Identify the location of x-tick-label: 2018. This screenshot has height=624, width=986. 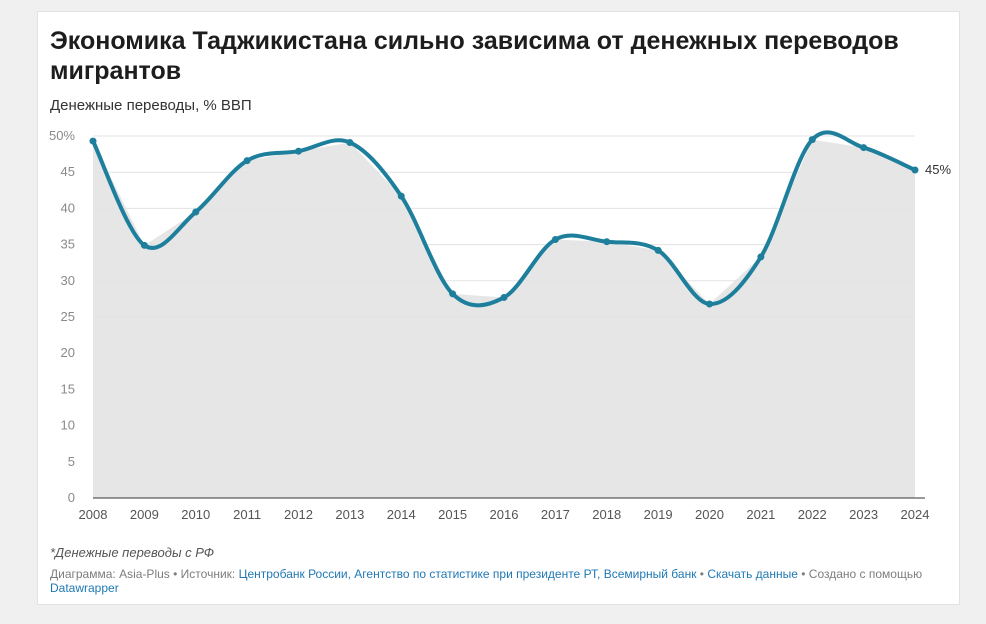
(606, 514).